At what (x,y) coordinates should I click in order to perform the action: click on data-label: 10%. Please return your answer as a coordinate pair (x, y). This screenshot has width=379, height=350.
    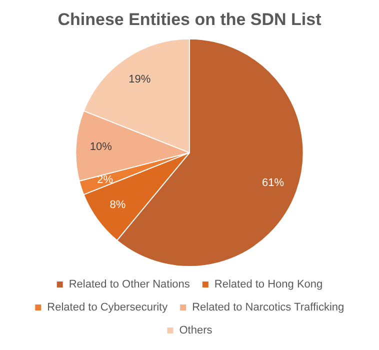
    Looking at the image, I should click on (101, 147).